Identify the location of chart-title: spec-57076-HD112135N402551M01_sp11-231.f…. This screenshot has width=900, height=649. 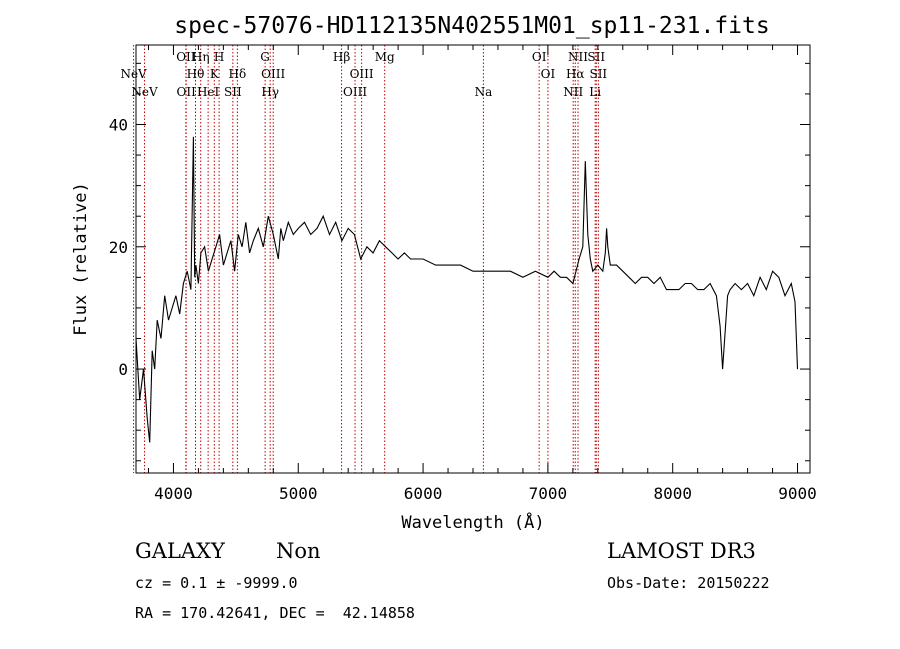
(471, 26).